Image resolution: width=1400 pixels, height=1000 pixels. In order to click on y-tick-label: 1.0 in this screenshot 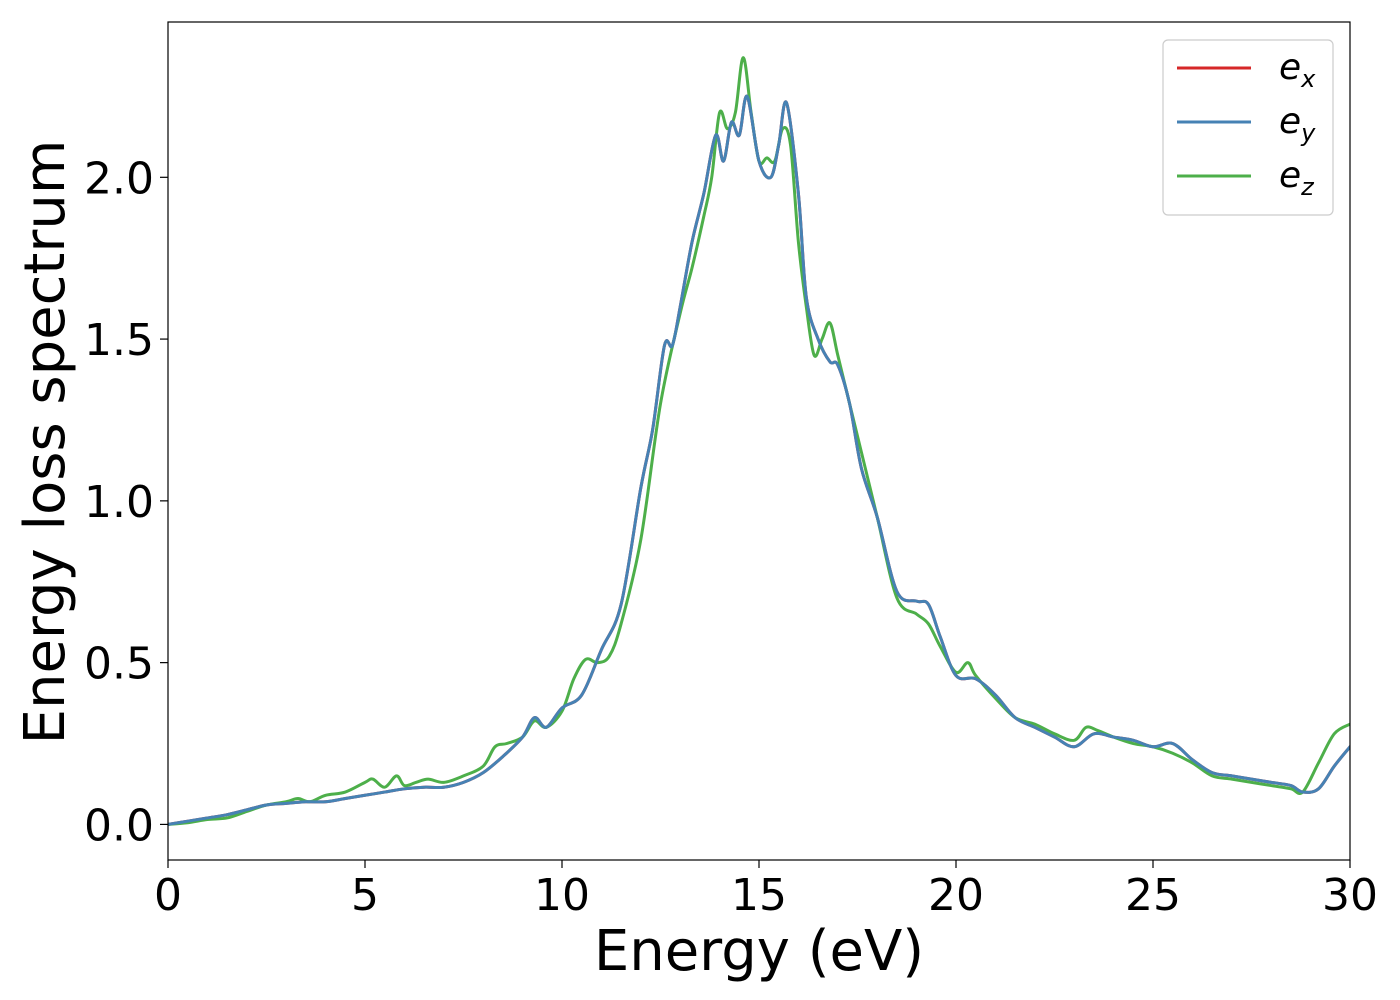, I will do `click(119, 502)`.